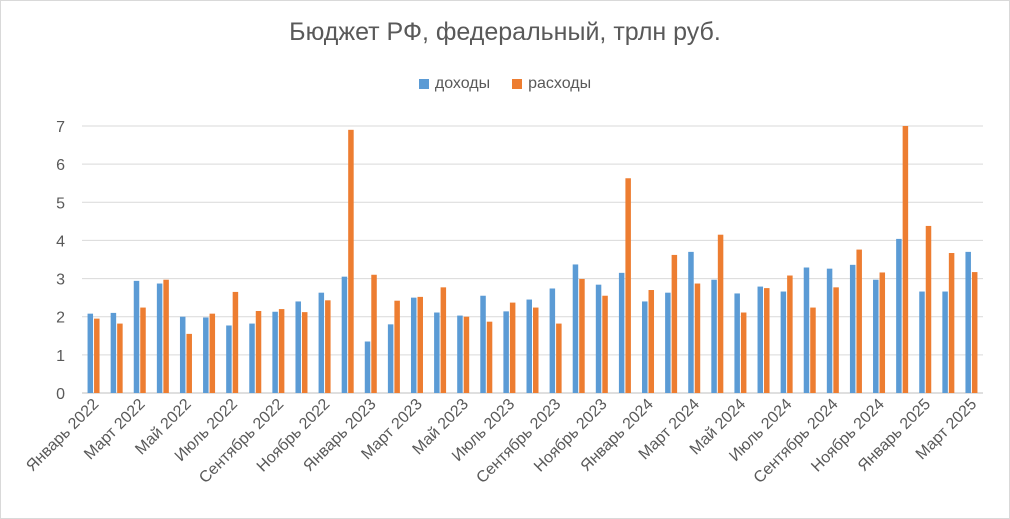  Describe the element at coordinates (462, 83) in the screenshot. I see `legend-label-income: доходы` at that location.